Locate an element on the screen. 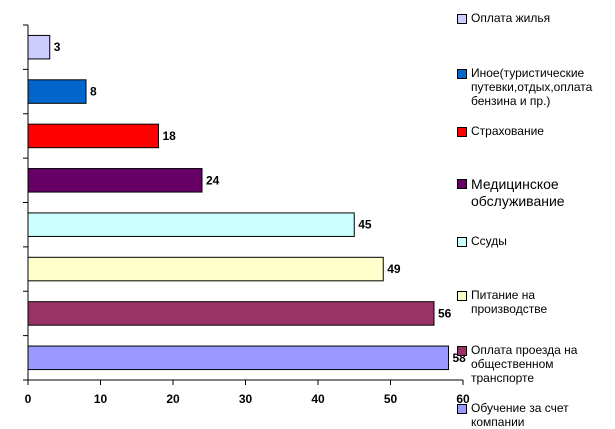 Image resolution: width=615 pixels, height=429 pixels. y-axis-ticks is located at coordinates (25, 202).